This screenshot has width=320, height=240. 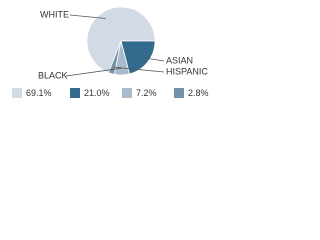 What do you see at coordinates (39, 93) in the screenshot?
I see `legend-label: 69.1%` at bounding box center [39, 93].